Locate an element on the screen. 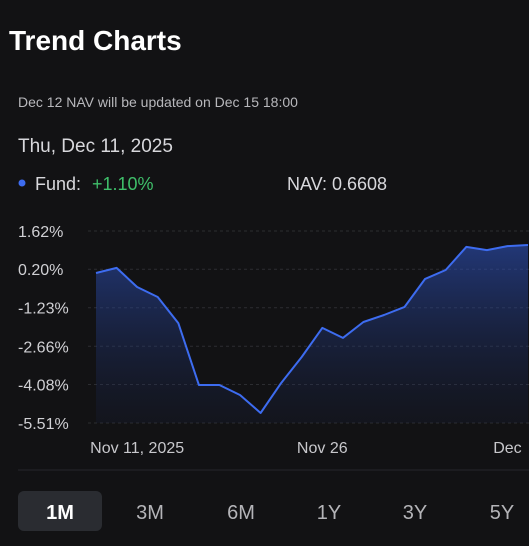  range-button: 1M is located at coordinates (60, 513).